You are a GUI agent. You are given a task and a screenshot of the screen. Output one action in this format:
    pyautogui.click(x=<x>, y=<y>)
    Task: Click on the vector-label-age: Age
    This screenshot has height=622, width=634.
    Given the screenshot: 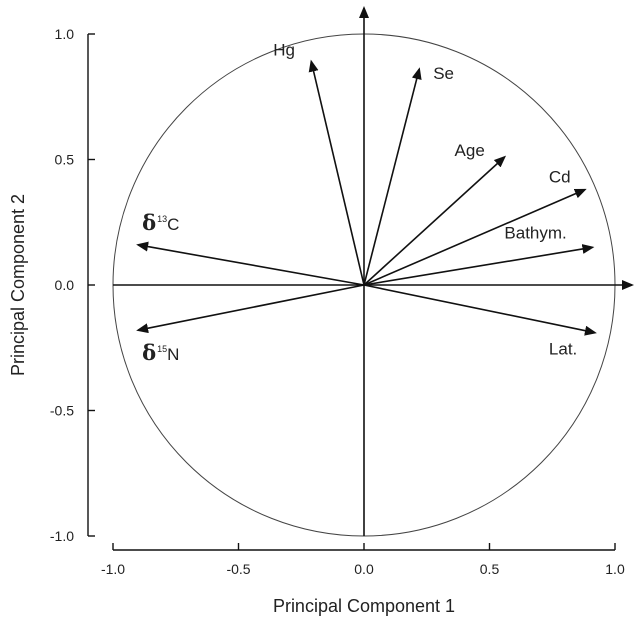 What is the action you would take?
    pyautogui.click(x=470, y=150)
    